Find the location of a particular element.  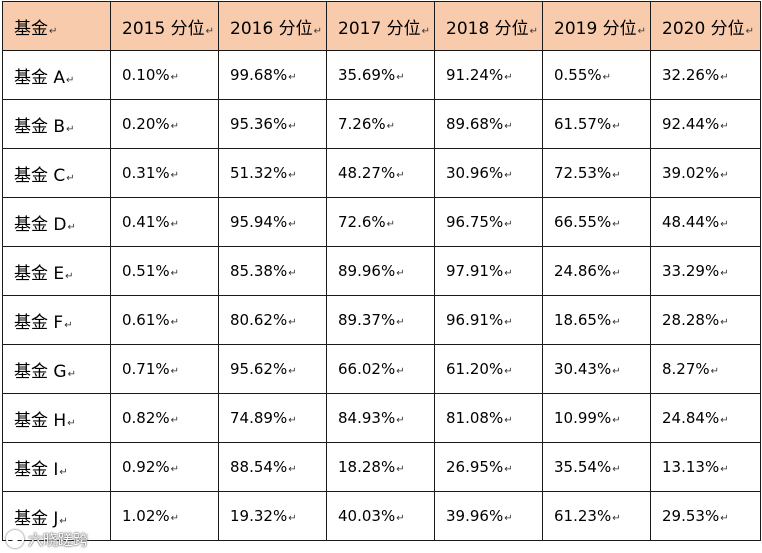

cell-text: 18.28% is located at coordinates (367, 467).